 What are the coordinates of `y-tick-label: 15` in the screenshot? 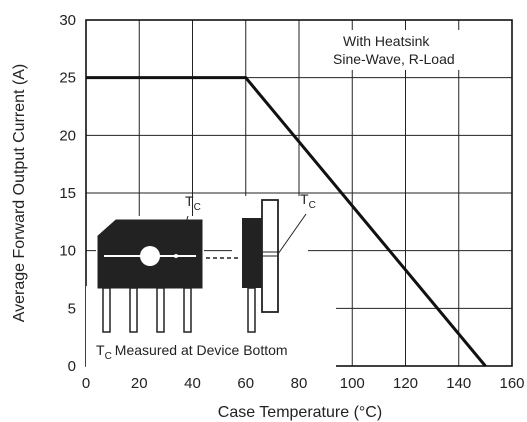 It's located at (67, 193).